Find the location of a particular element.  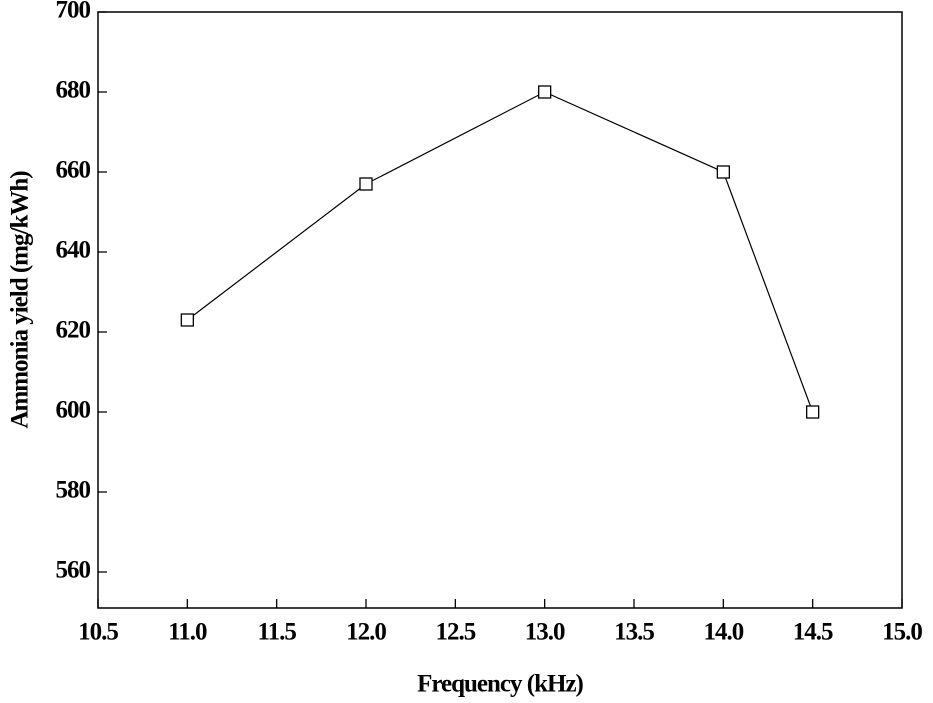

x-tick-label: 14.5 is located at coordinates (813, 632).